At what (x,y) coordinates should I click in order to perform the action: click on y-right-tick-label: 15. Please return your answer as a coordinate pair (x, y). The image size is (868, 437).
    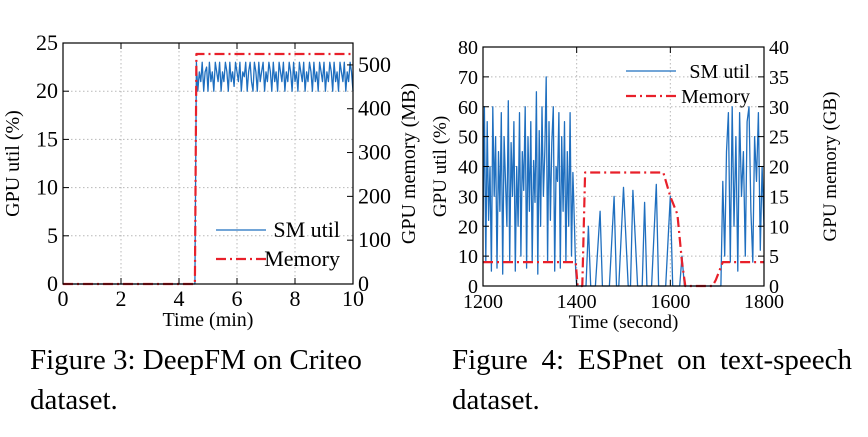
    Looking at the image, I should click on (779, 197).